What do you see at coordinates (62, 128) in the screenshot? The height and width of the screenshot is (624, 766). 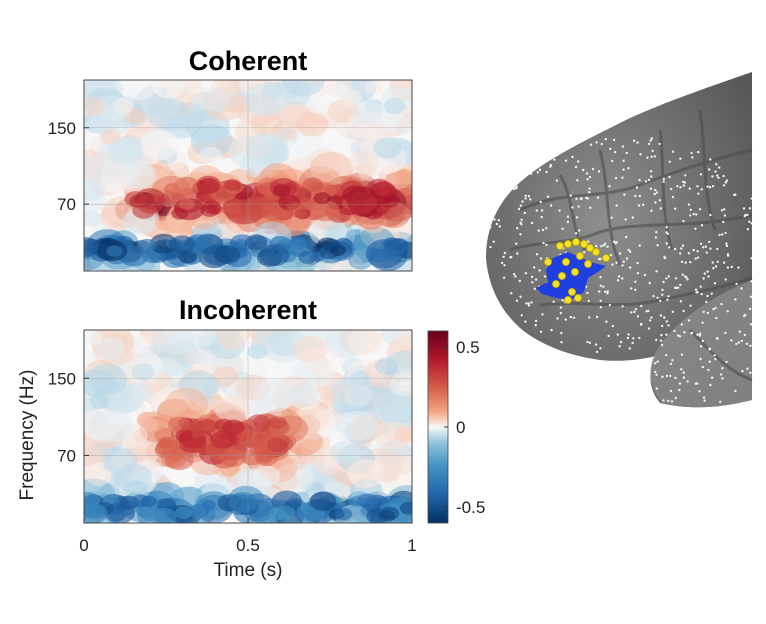 I see `y-tick-label: 150` at bounding box center [62, 128].